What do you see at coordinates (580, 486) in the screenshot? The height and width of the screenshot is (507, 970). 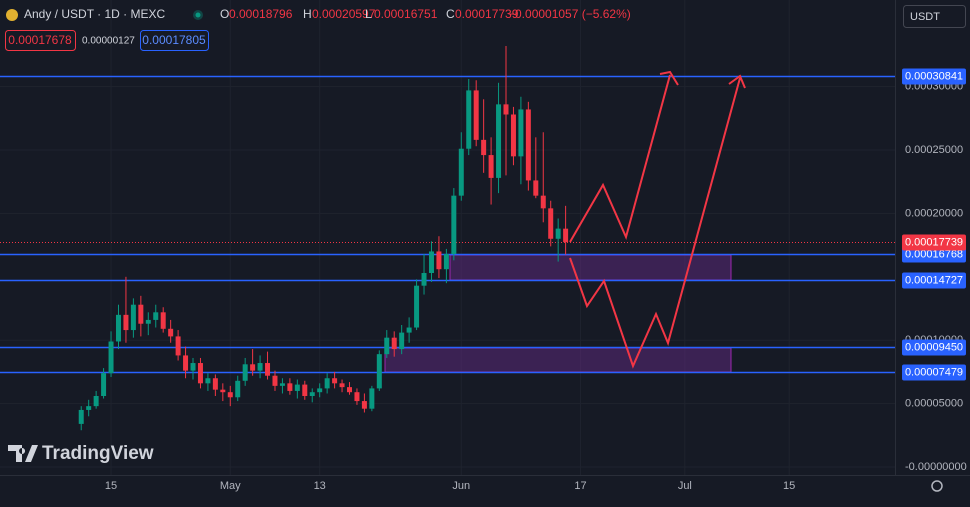 I see `x-tick-label: 17` at bounding box center [580, 486].